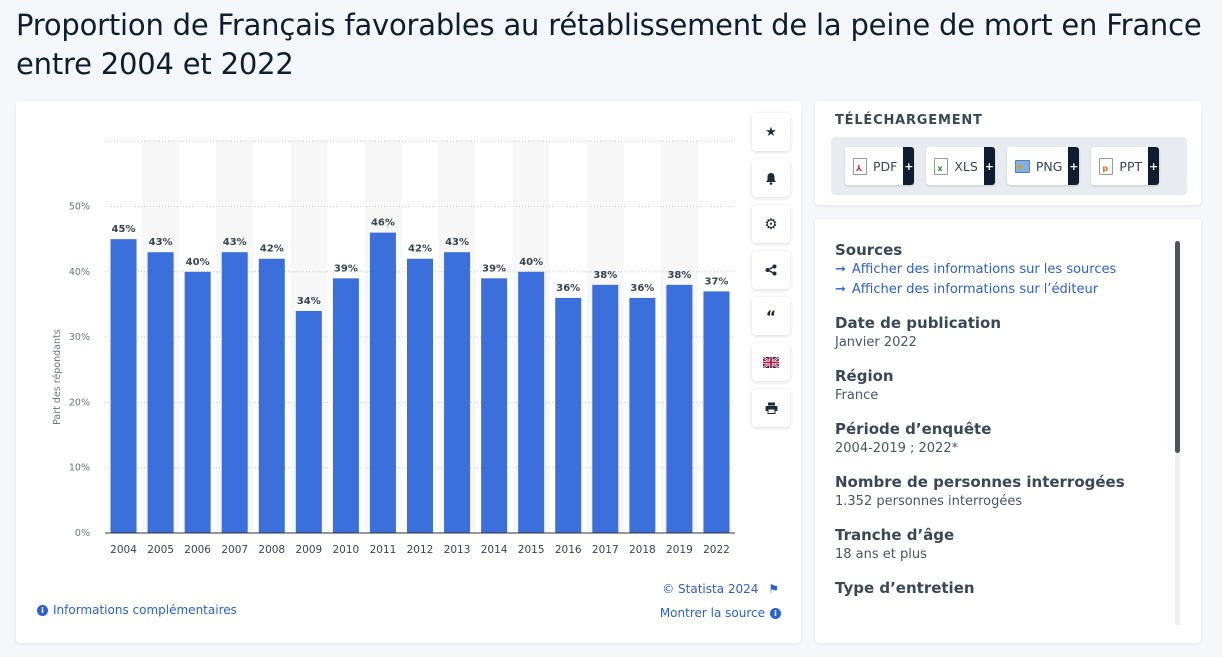 The image size is (1222, 657). What do you see at coordinates (346, 550) in the screenshot?
I see `x-tick-label: 2010` at bounding box center [346, 550].